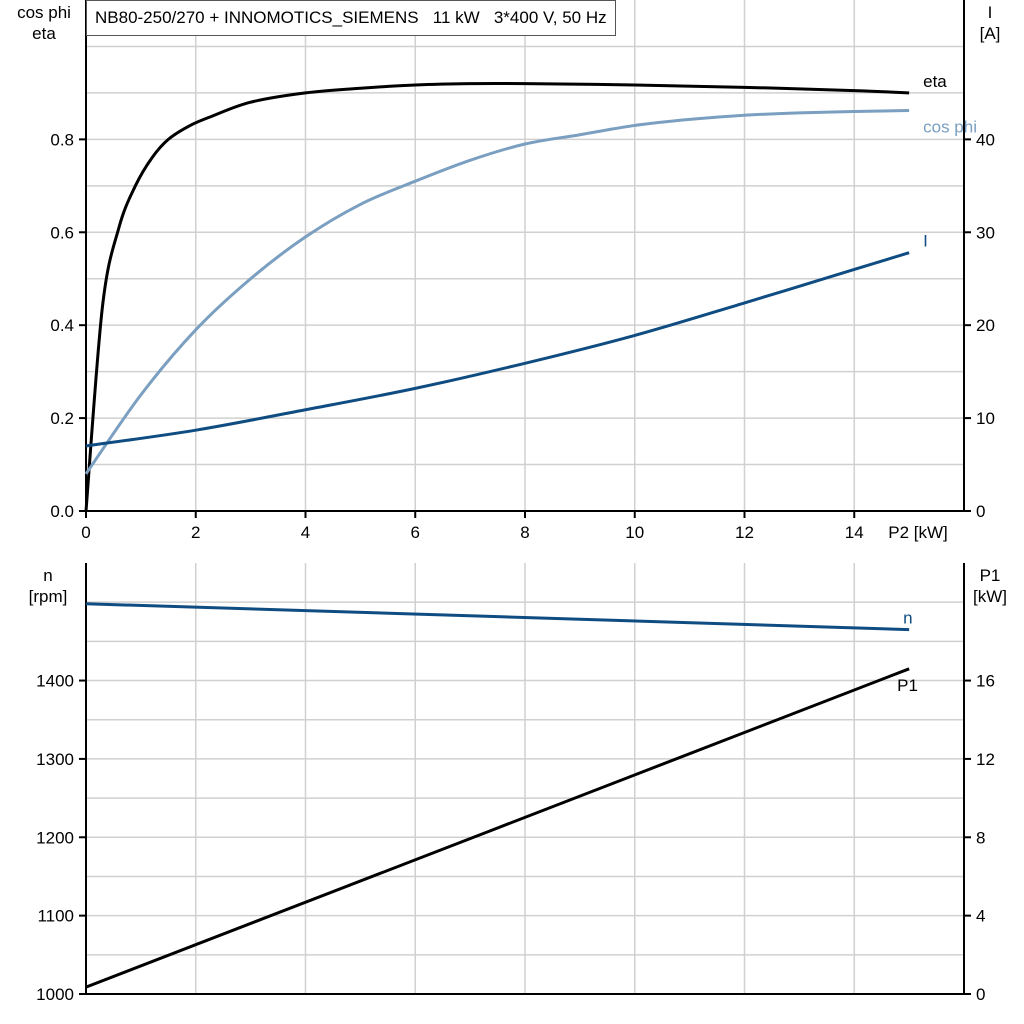 This screenshot has width=1024, height=1024. What do you see at coordinates (935, 81) in the screenshot?
I see `series-label-eta: eta` at bounding box center [935, 81].